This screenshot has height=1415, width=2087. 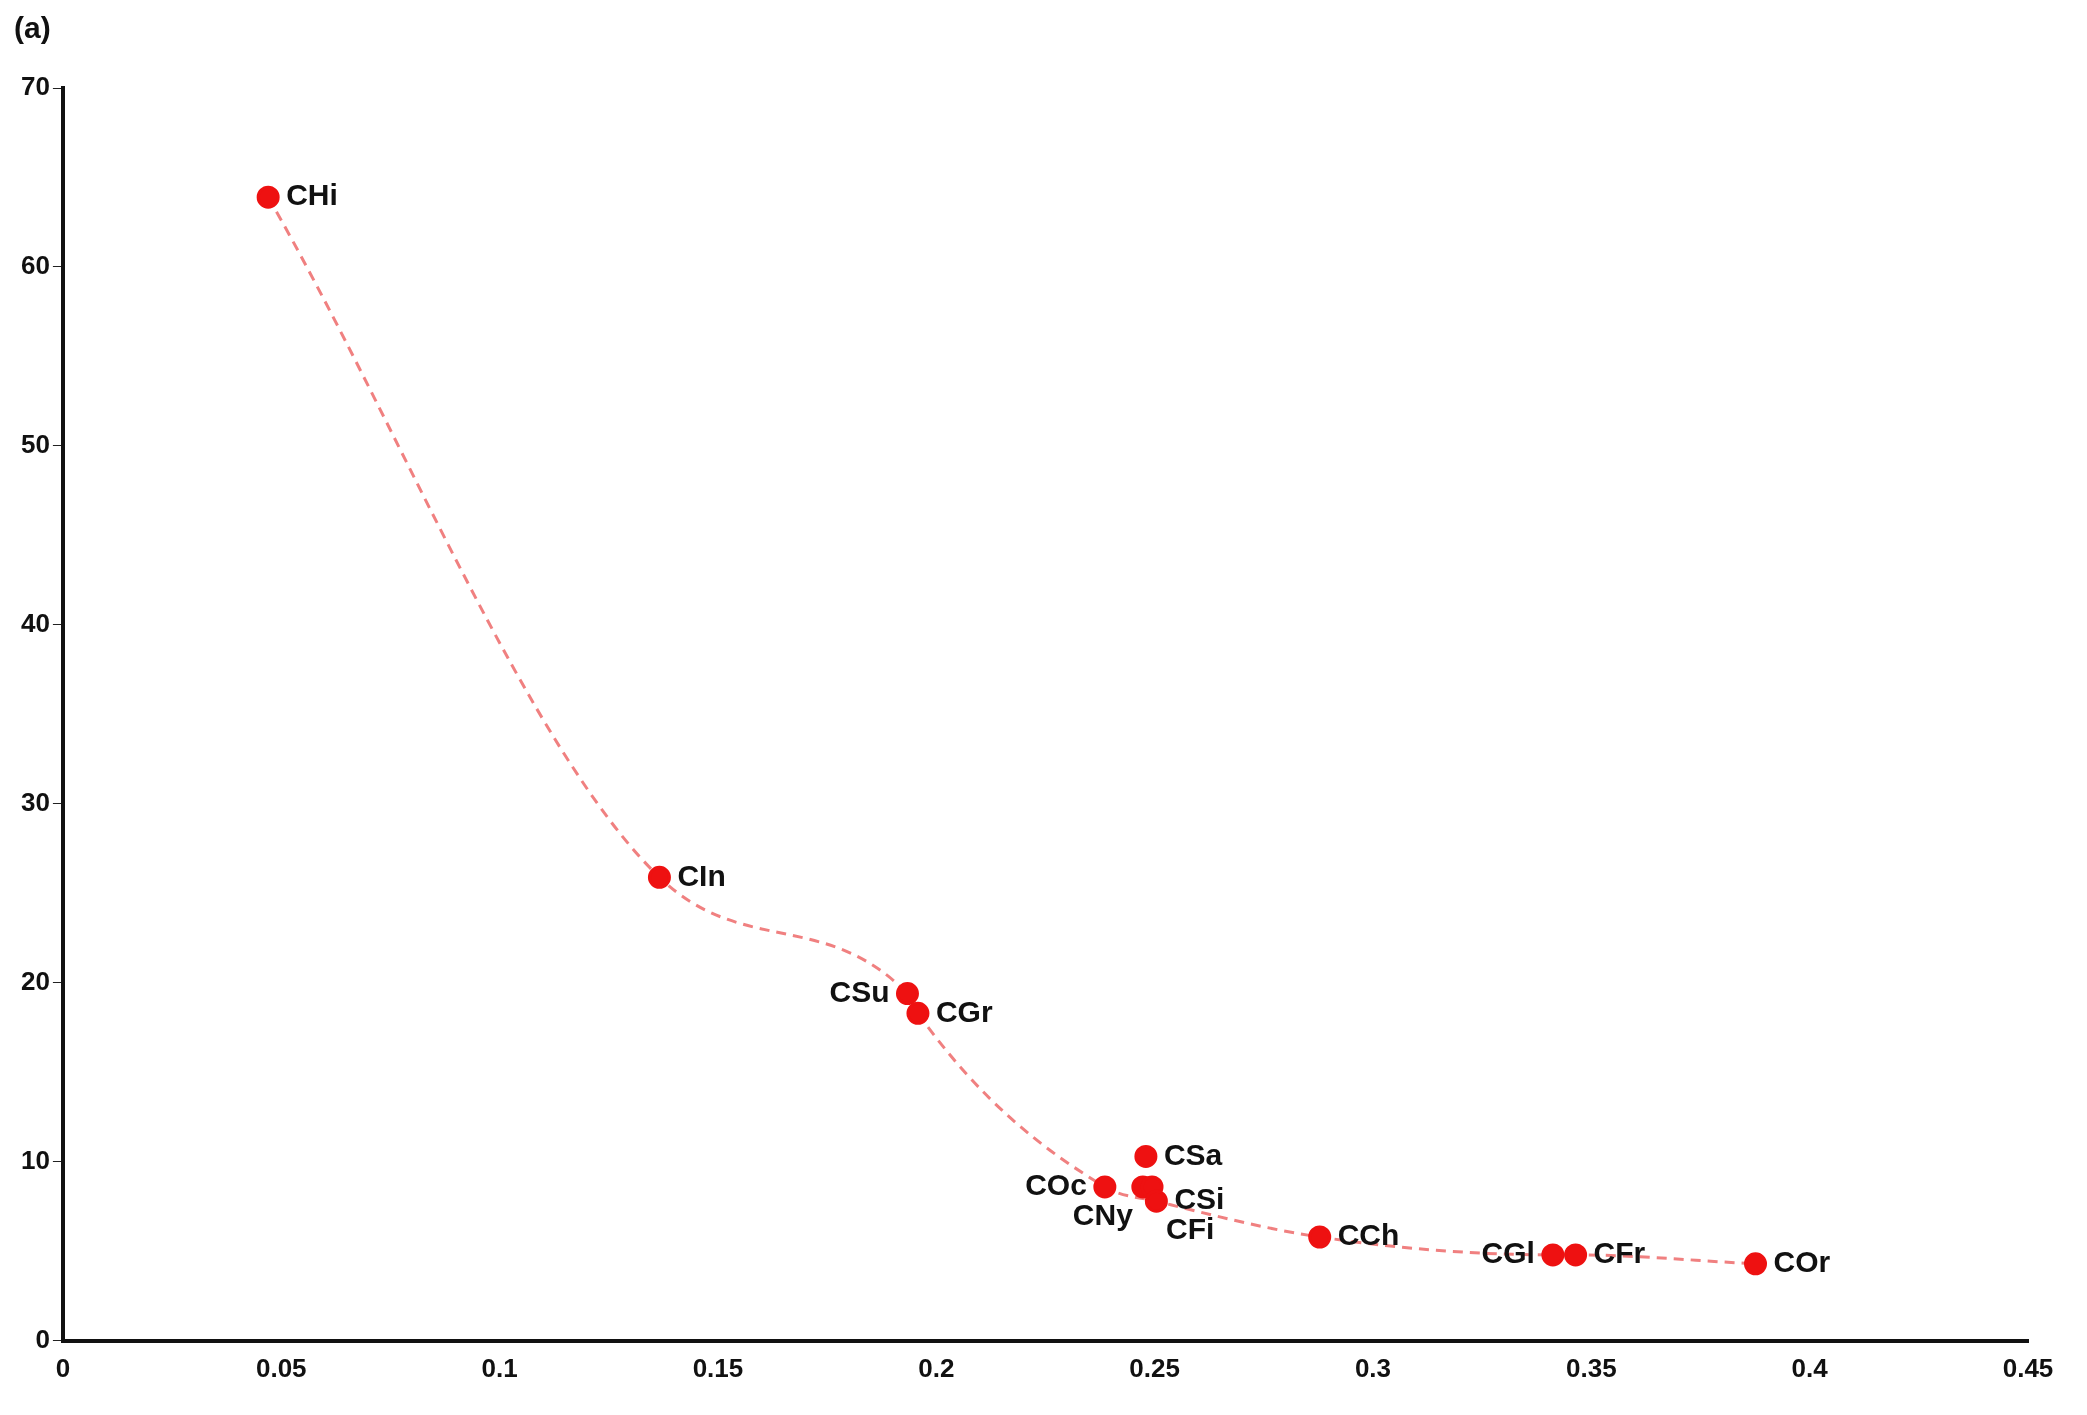 I want to click on annotation: CHi, so click(x=312, y=195).